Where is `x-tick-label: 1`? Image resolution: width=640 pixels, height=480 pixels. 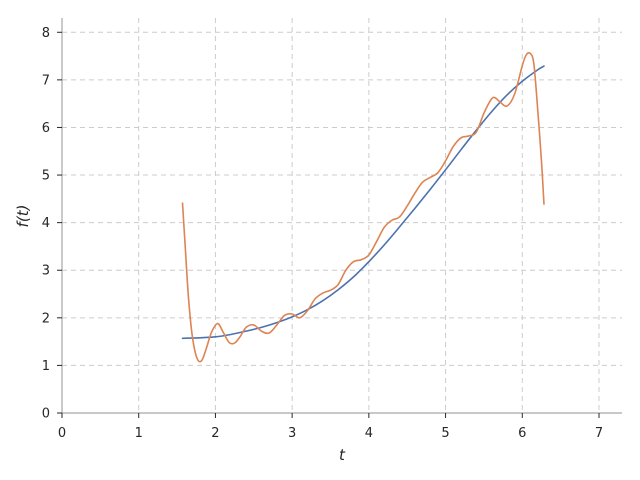
x-tick-label: 1 is located at coordinates (139, 433).